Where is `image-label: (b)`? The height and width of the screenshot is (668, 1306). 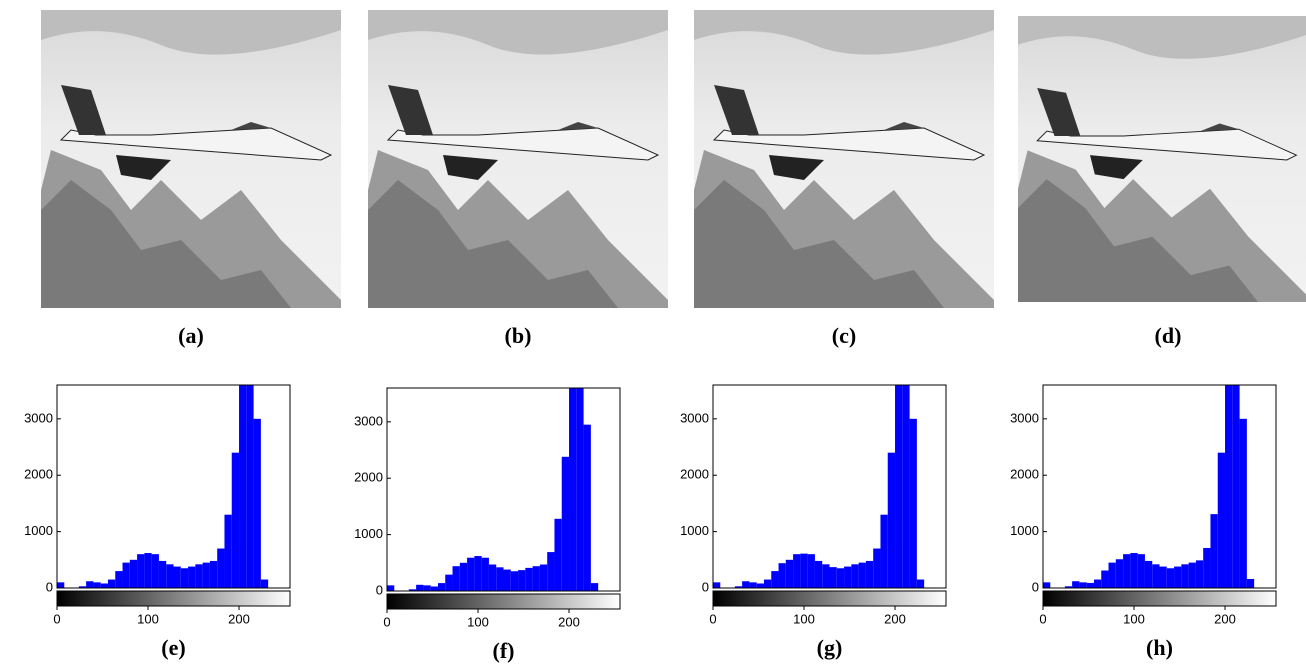 image-label: (b) is located at coordinates (518, 335).